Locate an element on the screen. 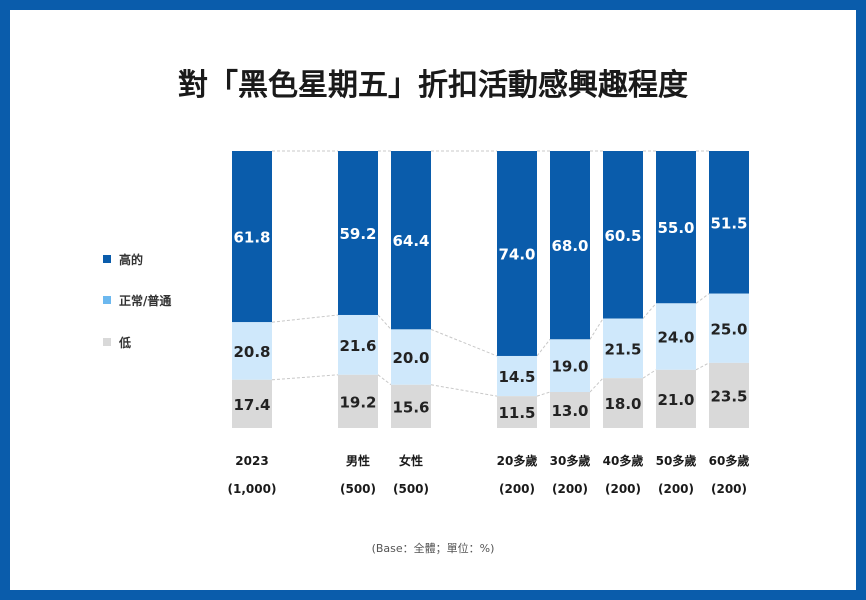  value-label-normal-3: 14.5 is located at coordinates (516, 377).